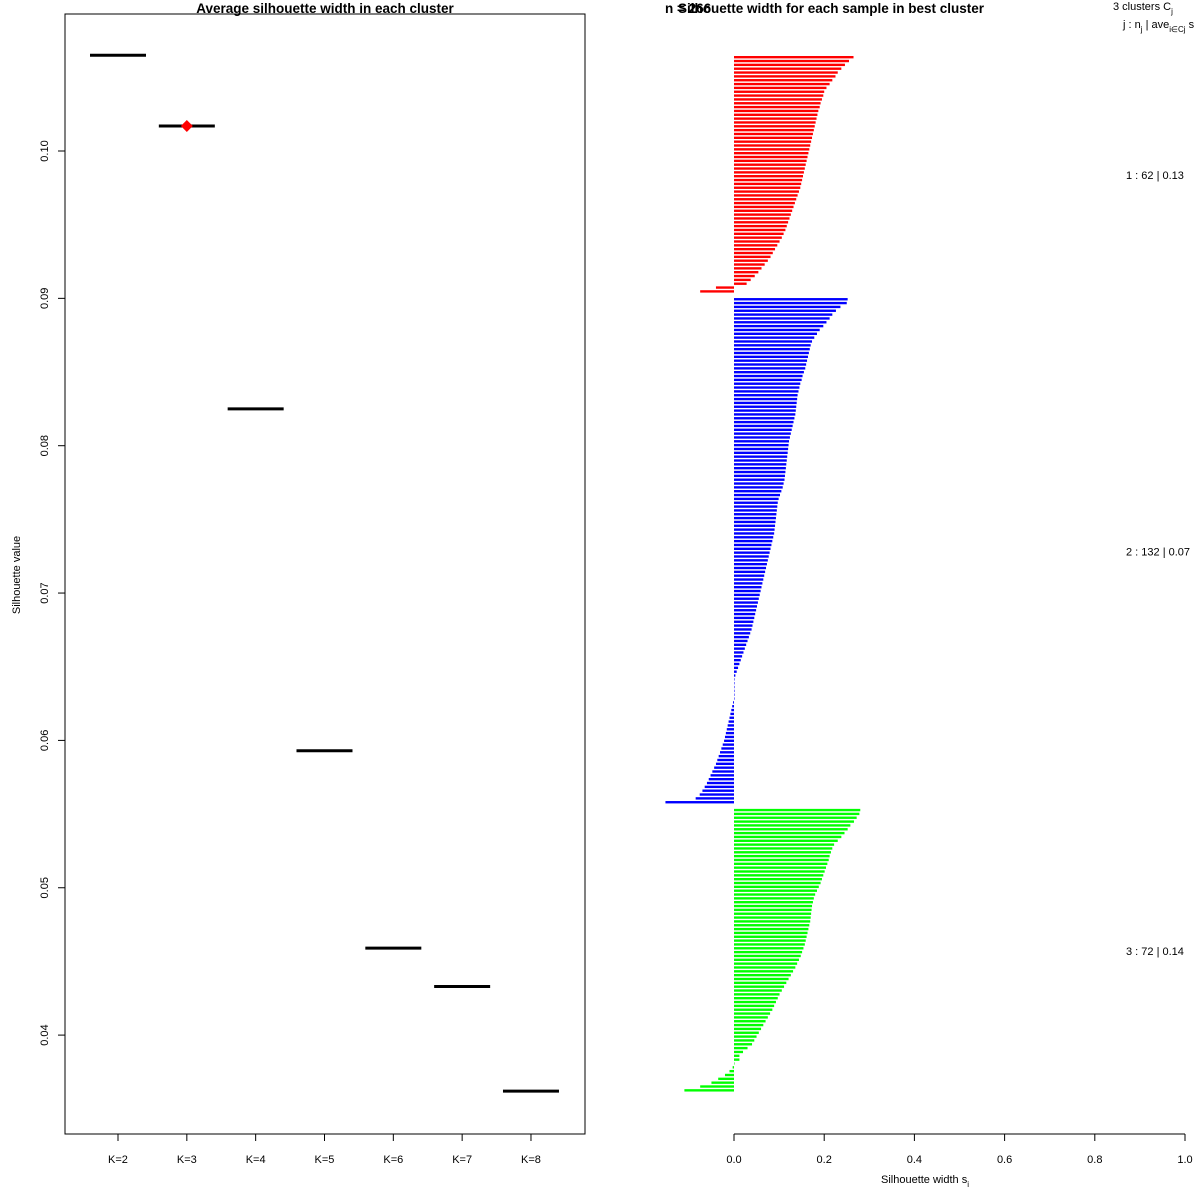 The height and width of the screenshot is (1200, 1200). I want to click on right-x-tick-label: 0.8, so click(1094, 1160).